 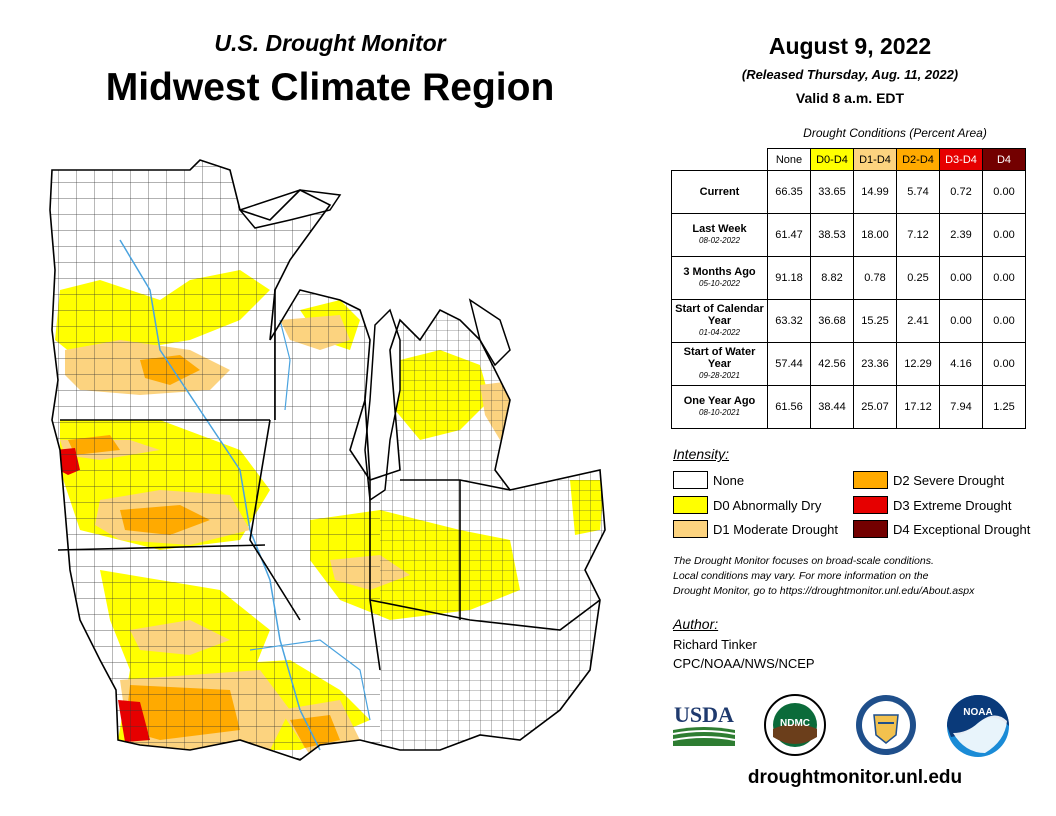 I want to click on table-row: Current 66.35 33.65 14.99 5.74 0.72 0.00, so click(x=848, y=192).